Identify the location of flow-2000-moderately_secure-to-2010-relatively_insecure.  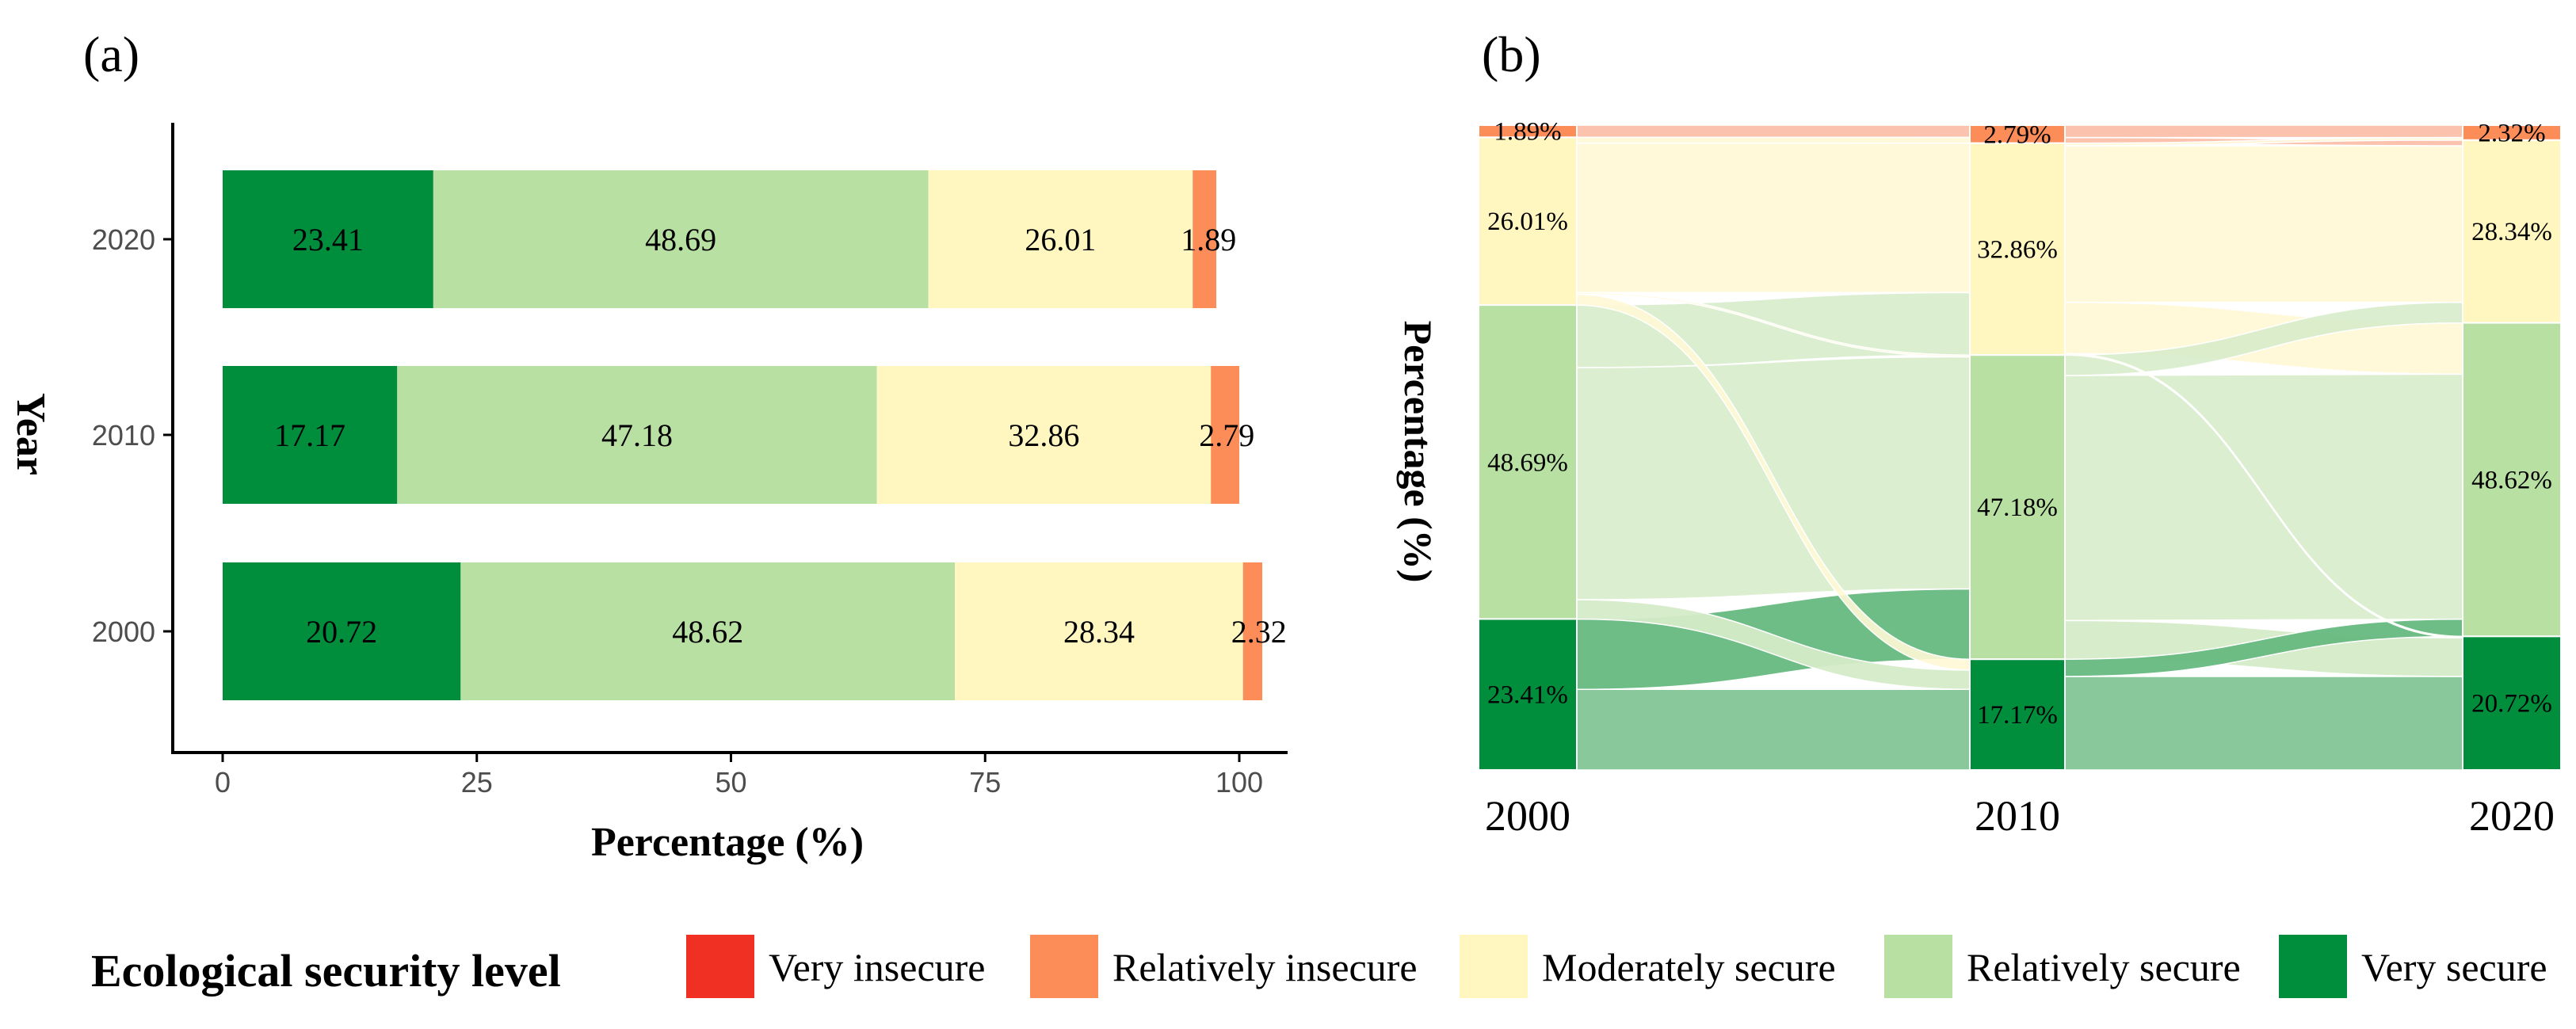
(1773, 140).